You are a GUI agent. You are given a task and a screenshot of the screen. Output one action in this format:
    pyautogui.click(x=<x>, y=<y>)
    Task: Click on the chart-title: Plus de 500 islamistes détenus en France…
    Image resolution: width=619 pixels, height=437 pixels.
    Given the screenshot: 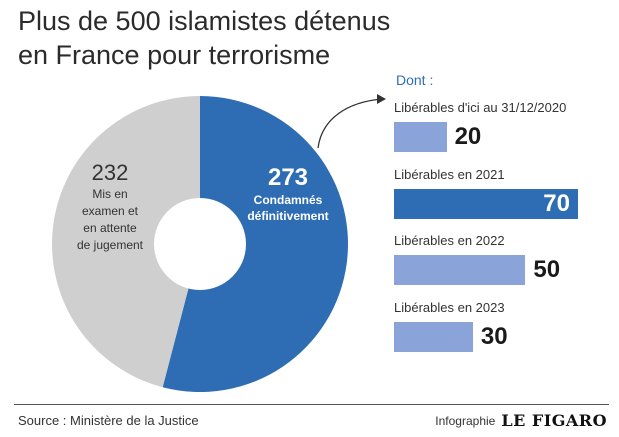 What is the action you would take?
    pyautogui.click(x=298, y=38)
    